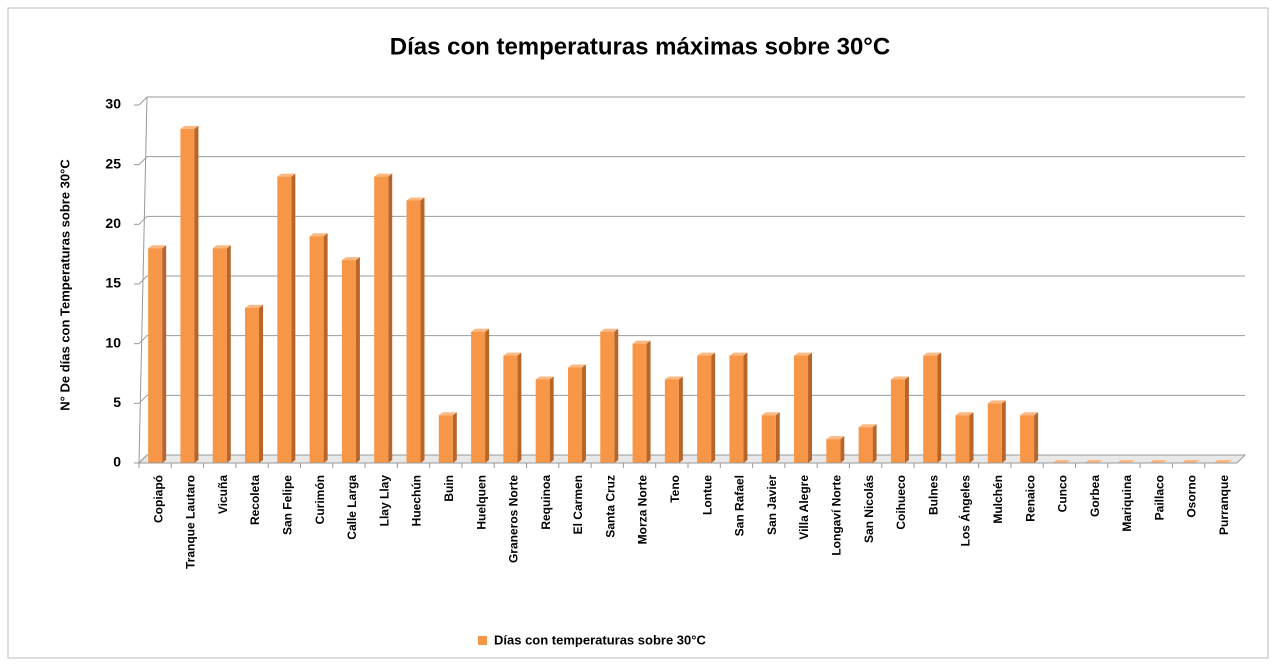 Image resolution: width=1277 pixels, height=666 pixels. Describe the element at coordinates (1095, 496) in the screenshot. I see `x-tick-label: Gorbea` at that location.